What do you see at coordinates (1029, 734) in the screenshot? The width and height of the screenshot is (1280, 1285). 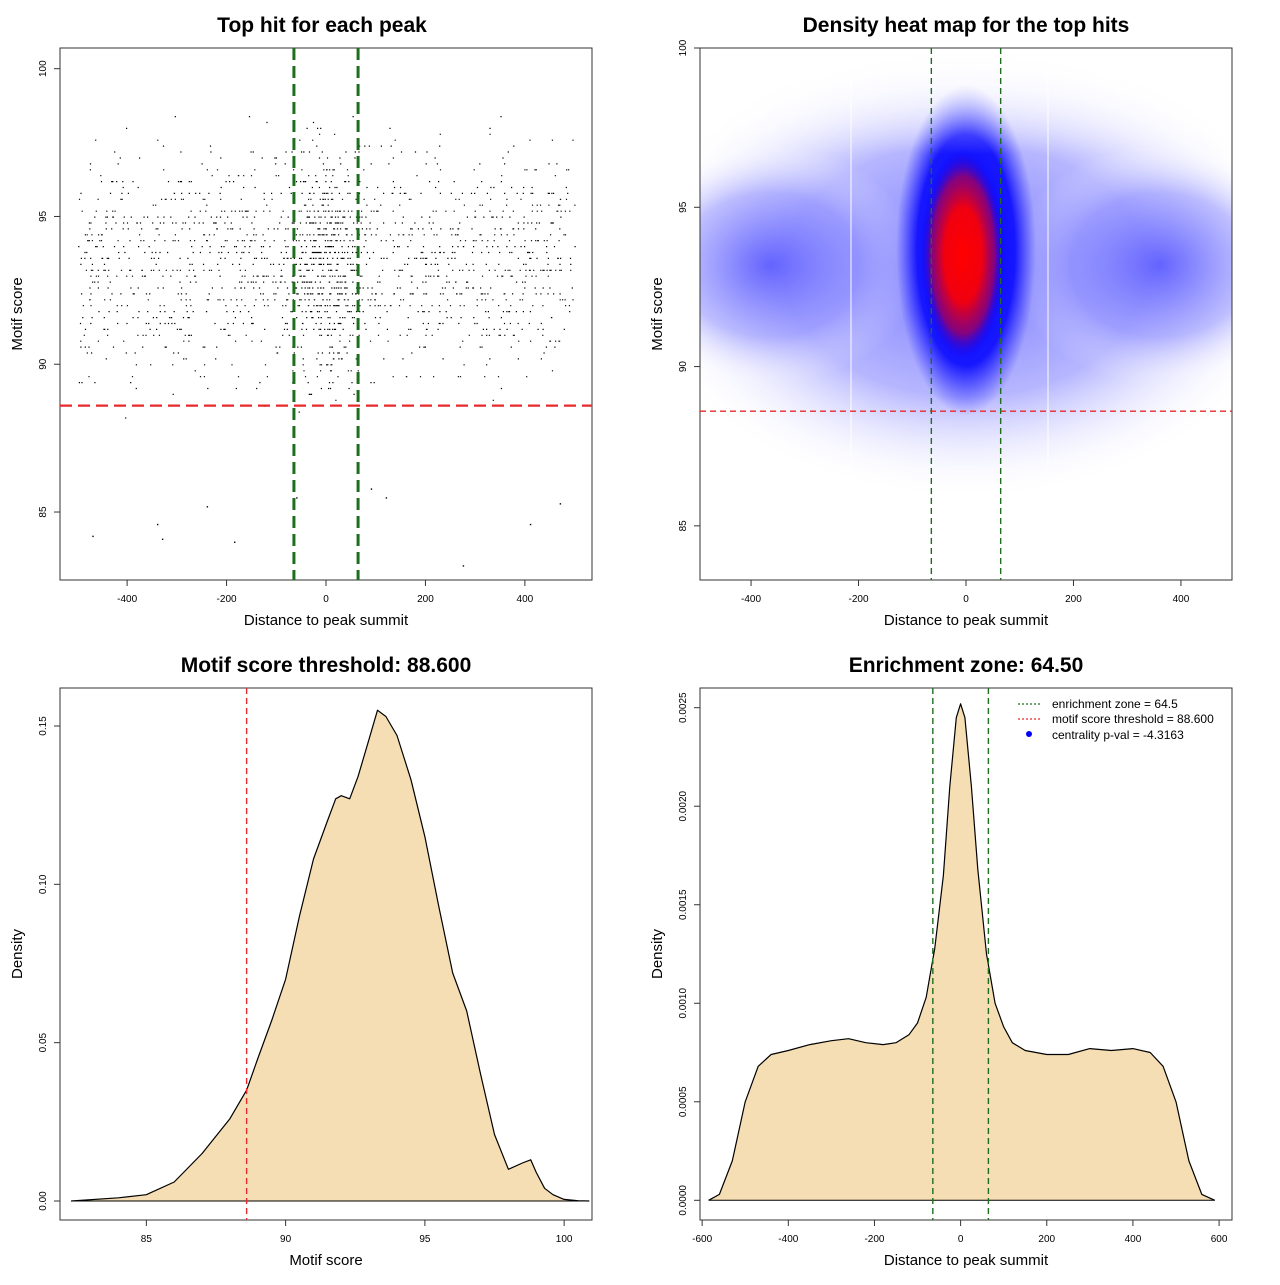 I see `legend-pval-dot` at bounding box center [1029, 734].